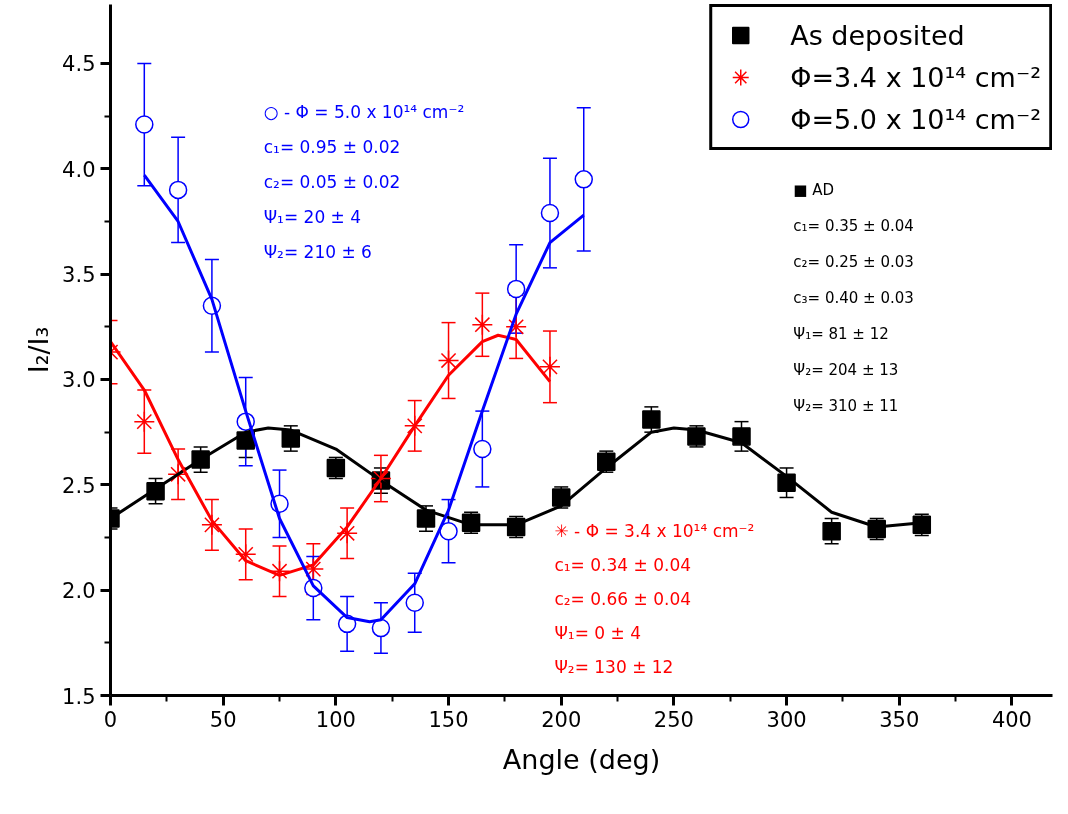  I want to click on annotation: c₂= 0.05 ± 0.02, so click(332, 181).